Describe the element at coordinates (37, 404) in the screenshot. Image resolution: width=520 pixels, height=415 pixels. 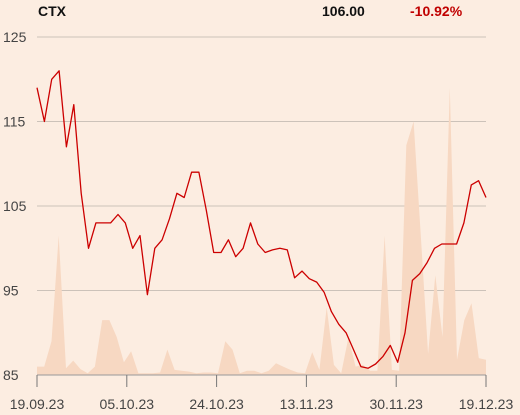
I see `x-tick-label: 19.09.23` at that location.